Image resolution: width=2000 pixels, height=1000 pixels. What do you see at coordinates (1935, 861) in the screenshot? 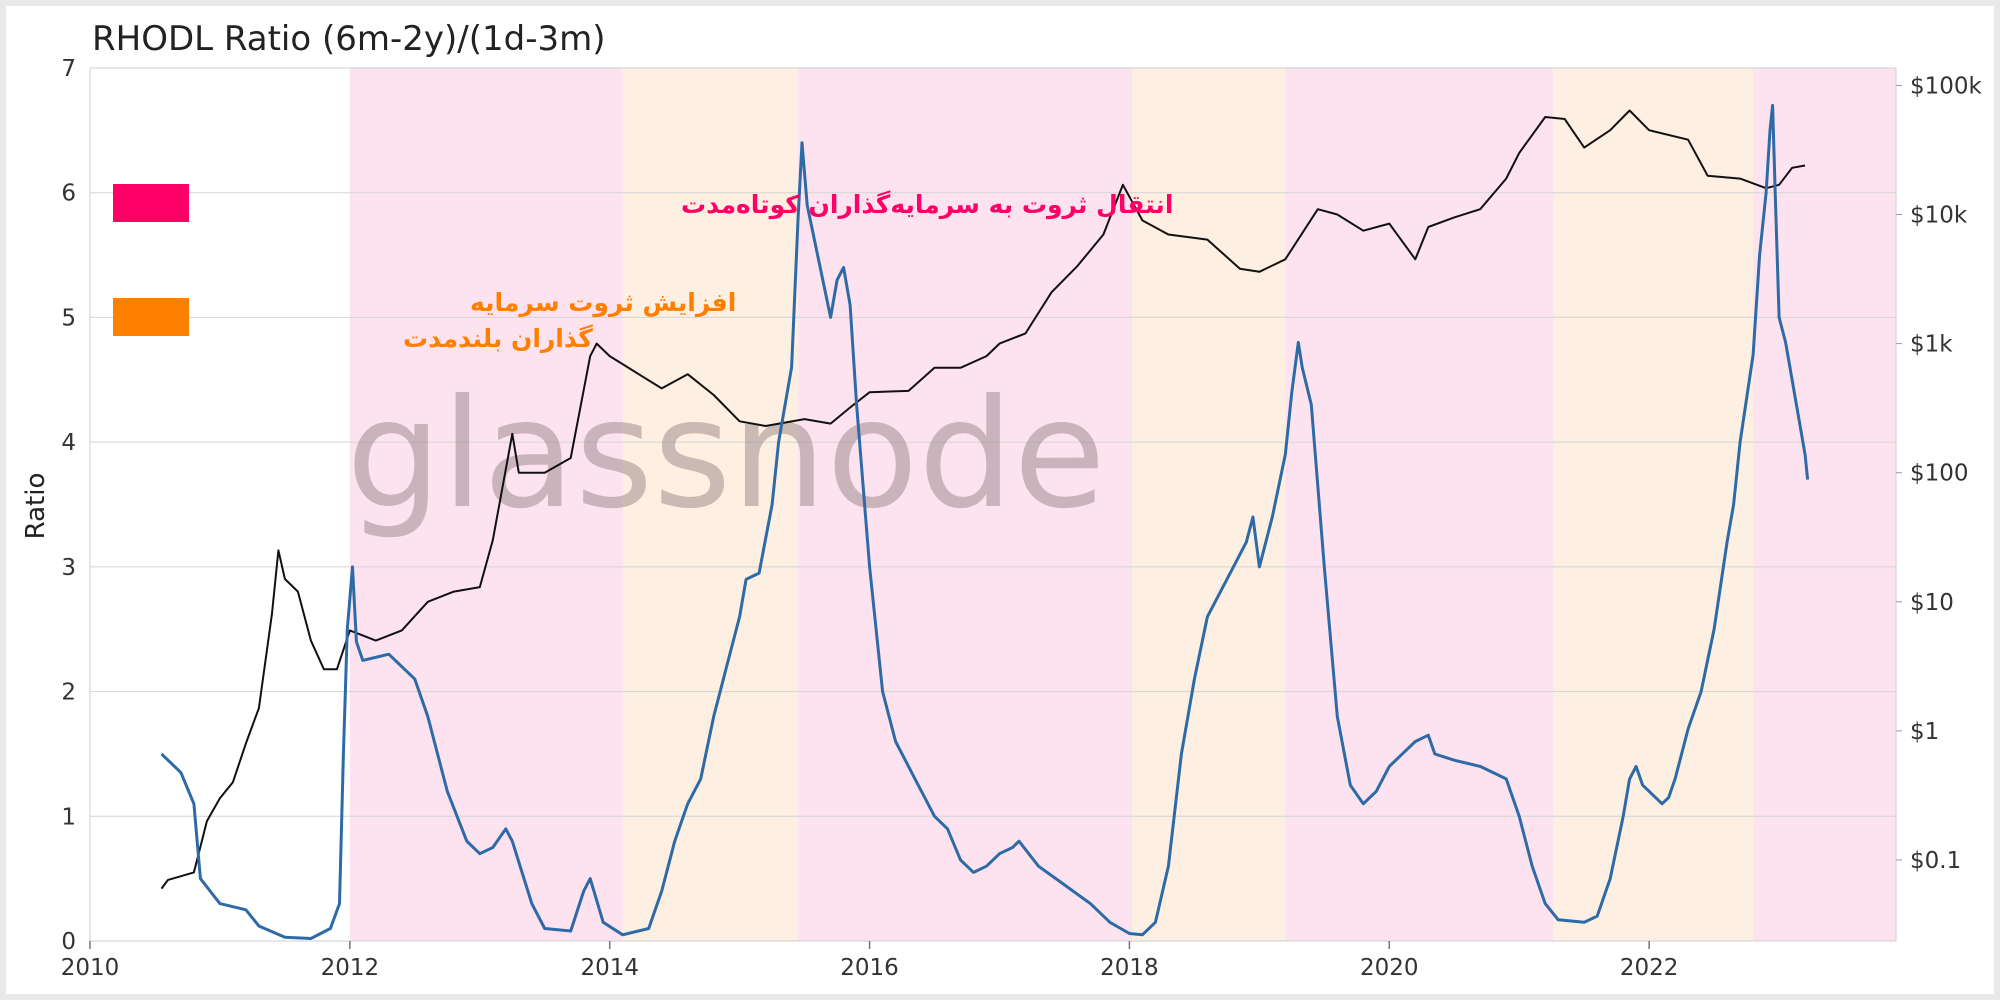
I see `right-tick-label-0: $0.1` at bounding box center [1935, 861].